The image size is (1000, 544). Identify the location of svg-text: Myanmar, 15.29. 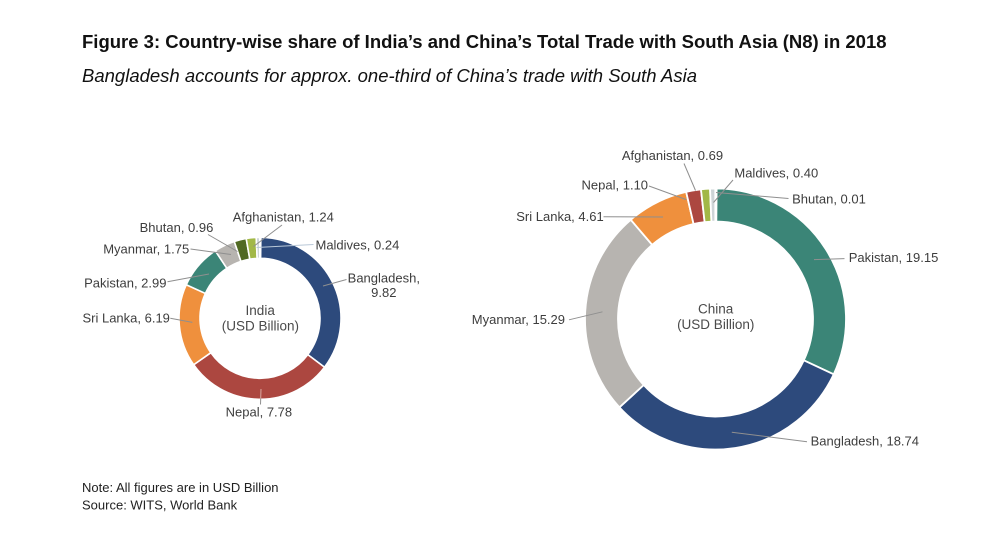
(518, 319).